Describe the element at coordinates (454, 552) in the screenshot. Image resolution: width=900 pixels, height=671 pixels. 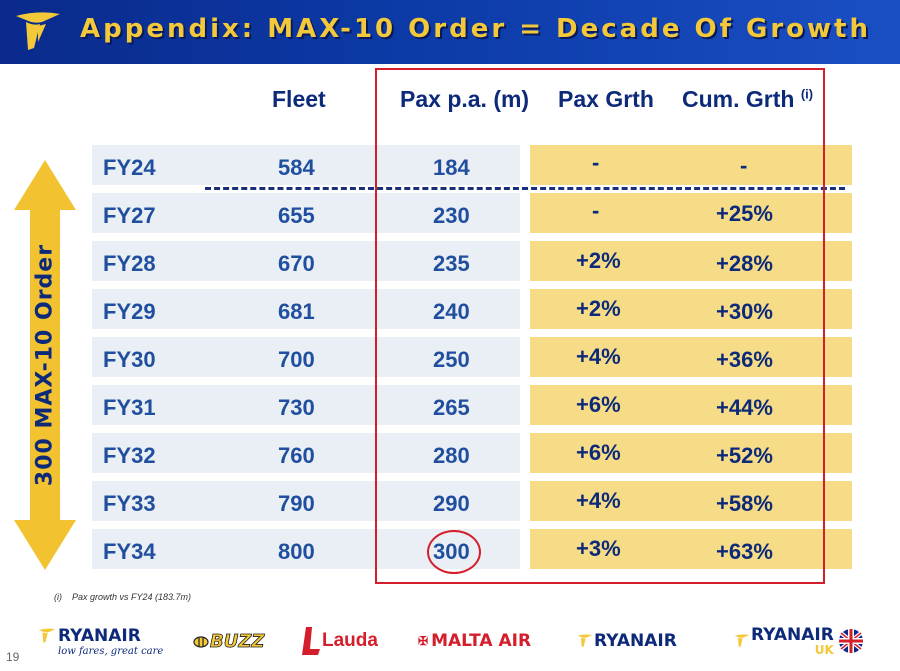
I see `highlight-circle` at that location.